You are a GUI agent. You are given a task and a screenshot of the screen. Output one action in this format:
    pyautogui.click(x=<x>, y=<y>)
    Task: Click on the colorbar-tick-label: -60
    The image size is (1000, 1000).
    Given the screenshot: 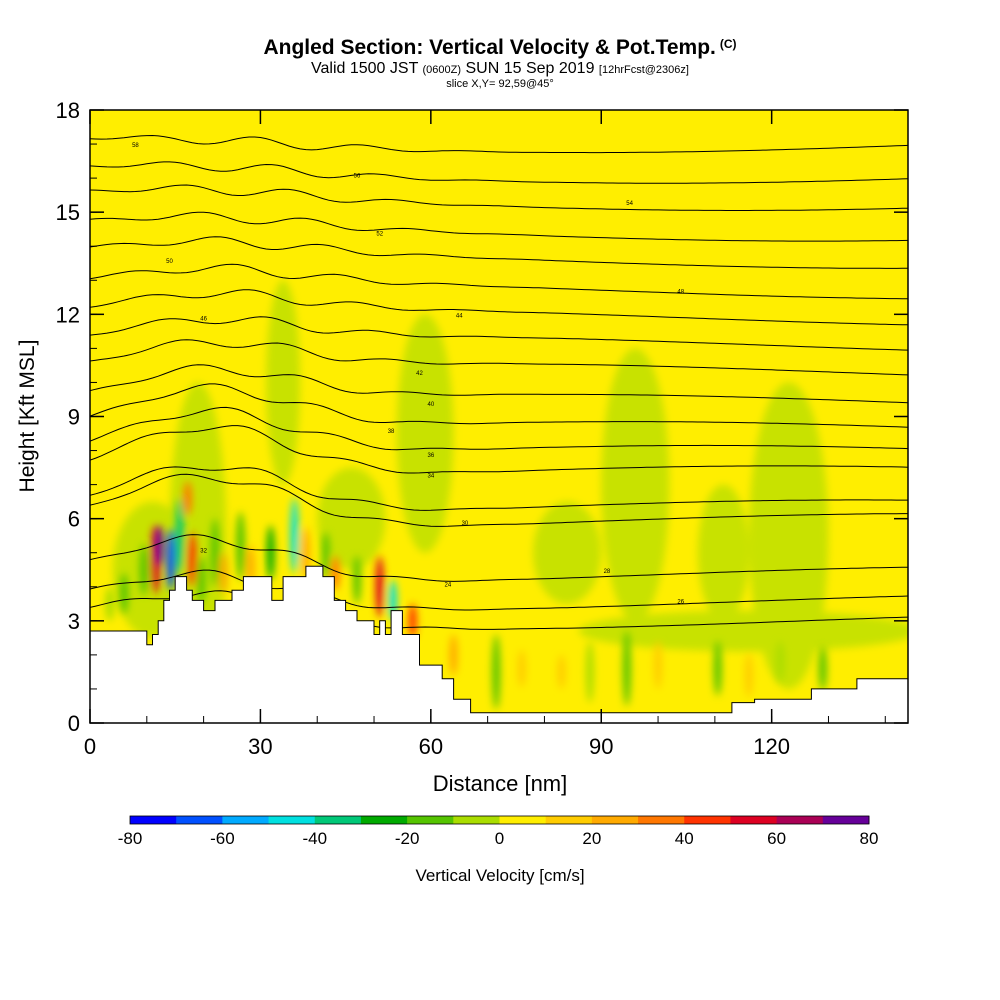 What is the action you would take?
    pyautogui.click(x=222, y=838)
    